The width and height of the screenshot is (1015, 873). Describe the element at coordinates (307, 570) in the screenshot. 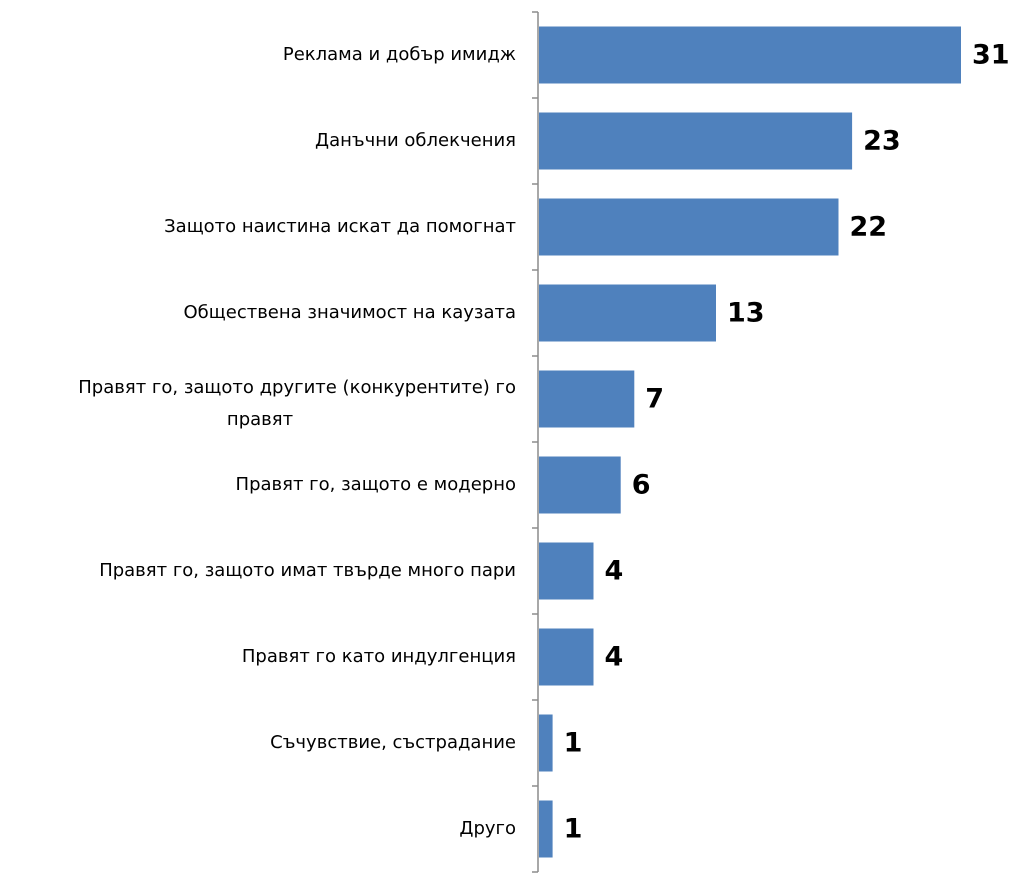

I see `category-label: Правят го, защото имат твърде много пари` at that location.